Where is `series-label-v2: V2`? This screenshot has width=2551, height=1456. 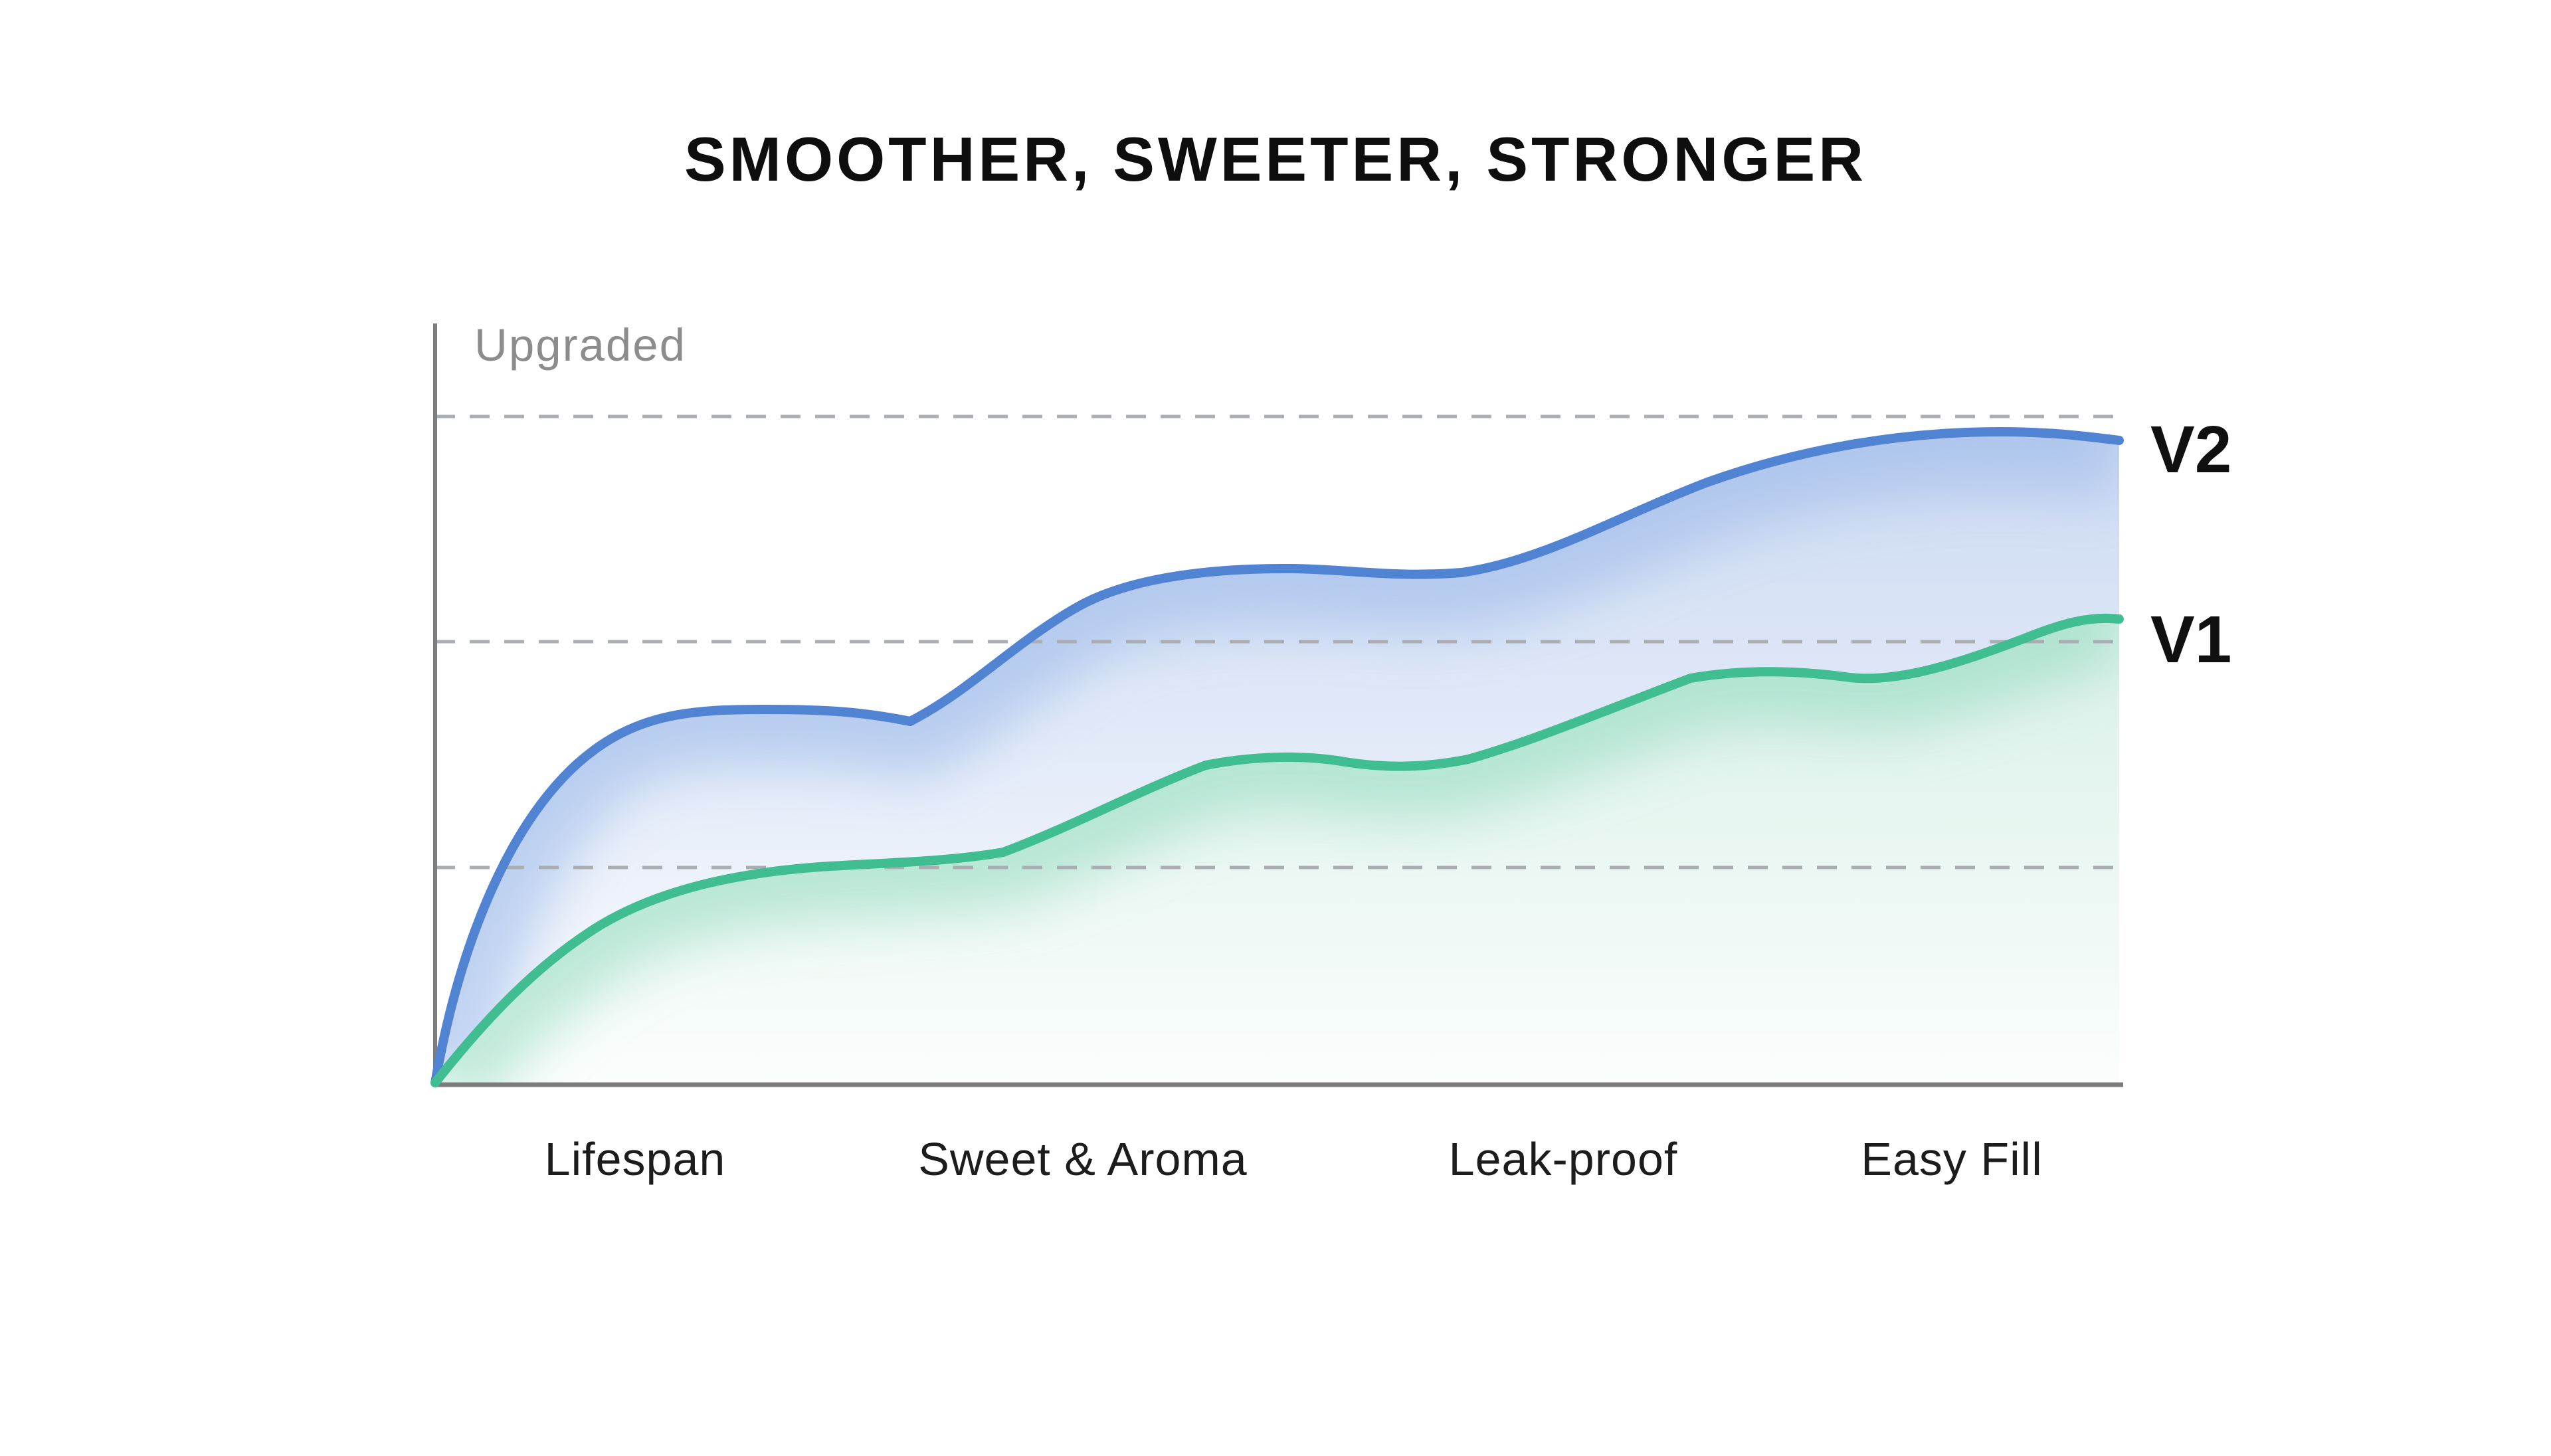
series-label-v2: V2 is located at coordinates (2191, 449).